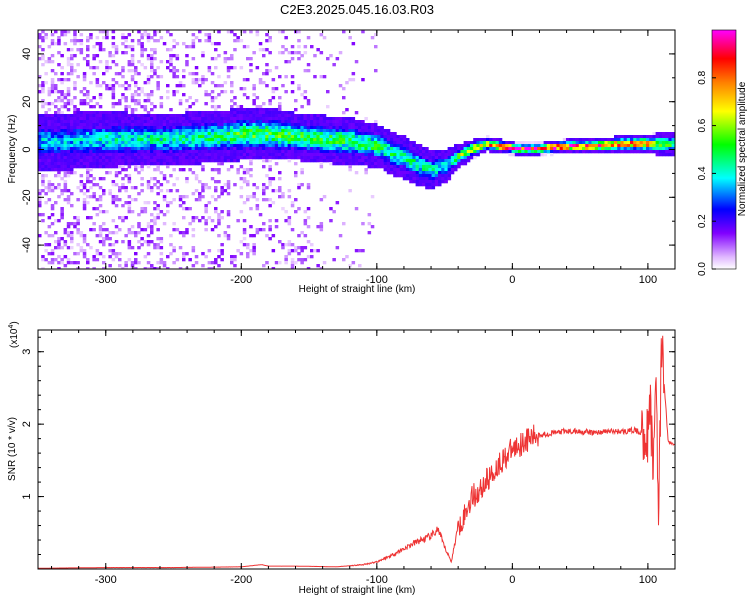 Image resolution: width=750 pixels, height=600 pixels. Describe the element at coordinates (742, 148) in the screenshot. I see `colorbar-label: Normalized spectral amplitude` at that location.